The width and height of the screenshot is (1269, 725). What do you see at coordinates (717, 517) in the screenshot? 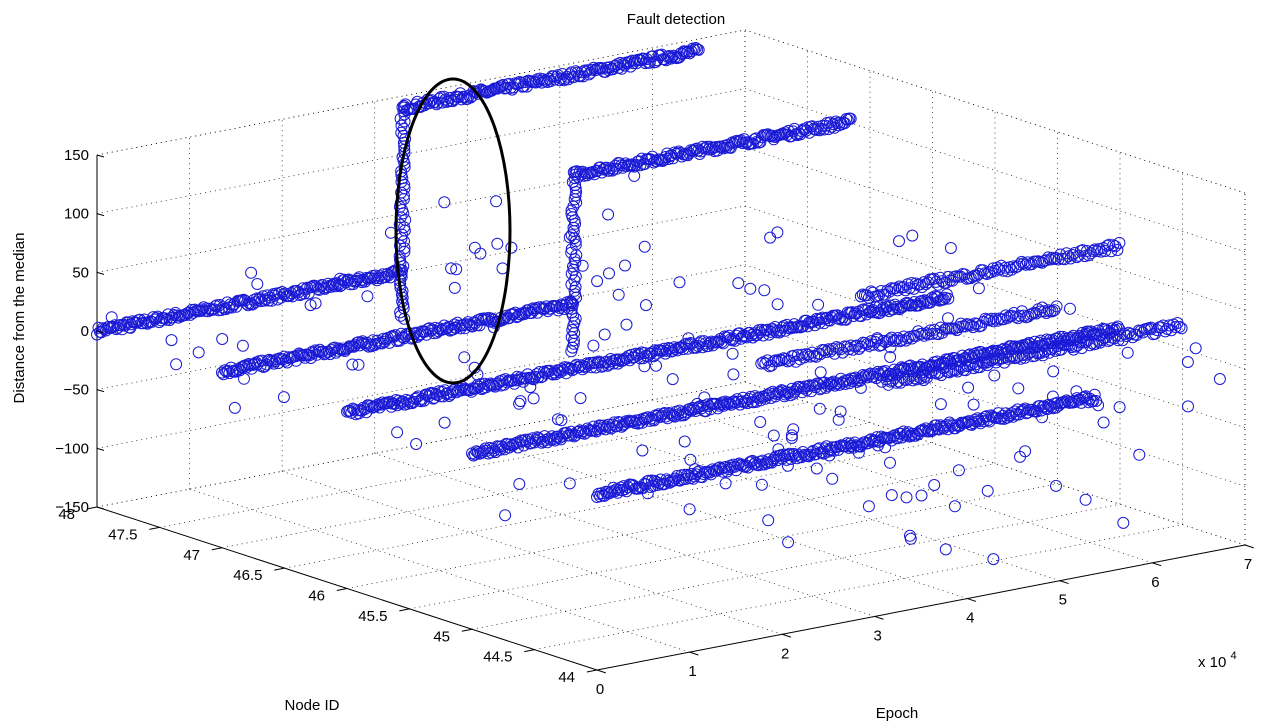
I see `grid-line-floor-x` at bounding box center [717, 517].